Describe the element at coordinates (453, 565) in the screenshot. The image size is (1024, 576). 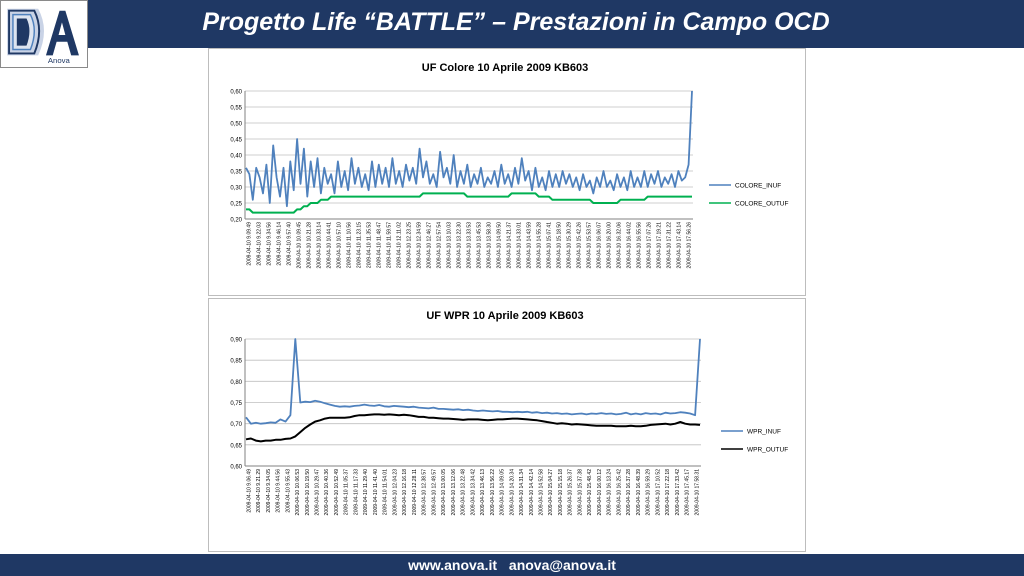
I see `footer-website-link: www.anova.it` at that location.